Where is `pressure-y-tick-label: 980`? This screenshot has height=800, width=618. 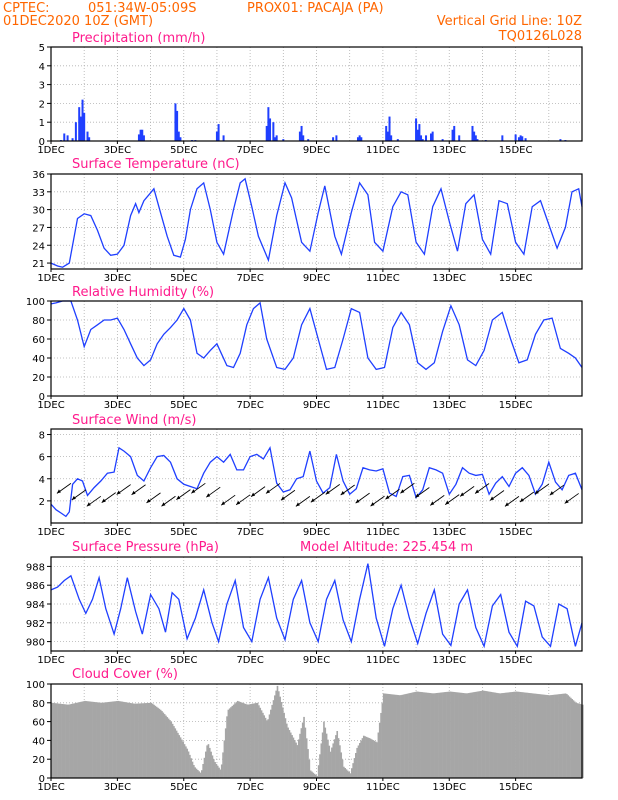 pressure-y-tick-label: 980 is located at coordinates (35, 643).